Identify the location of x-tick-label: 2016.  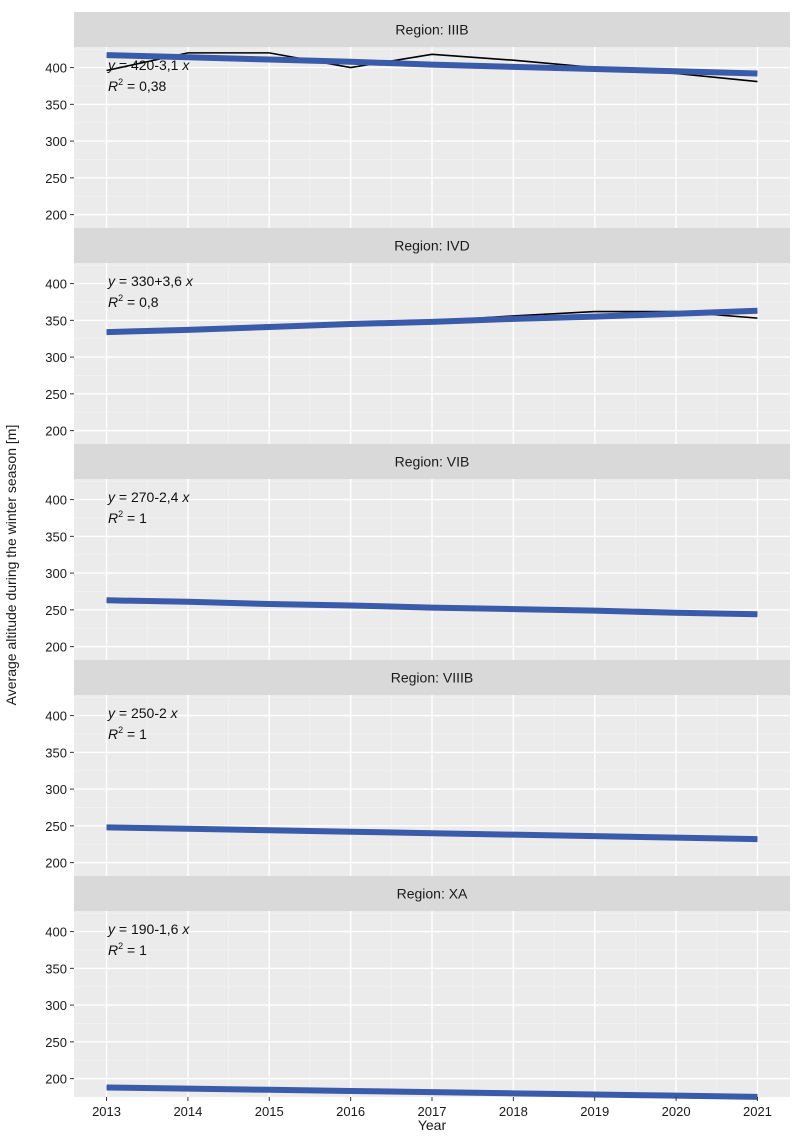
(350, 1111).